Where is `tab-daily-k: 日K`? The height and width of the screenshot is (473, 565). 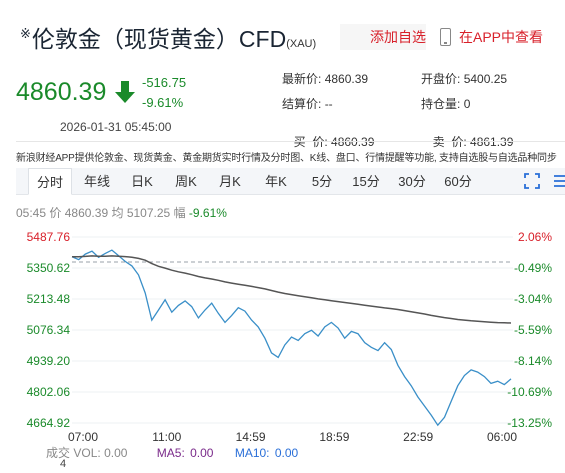 tab-daily-k: 日K is located at coordinates (142, 181).